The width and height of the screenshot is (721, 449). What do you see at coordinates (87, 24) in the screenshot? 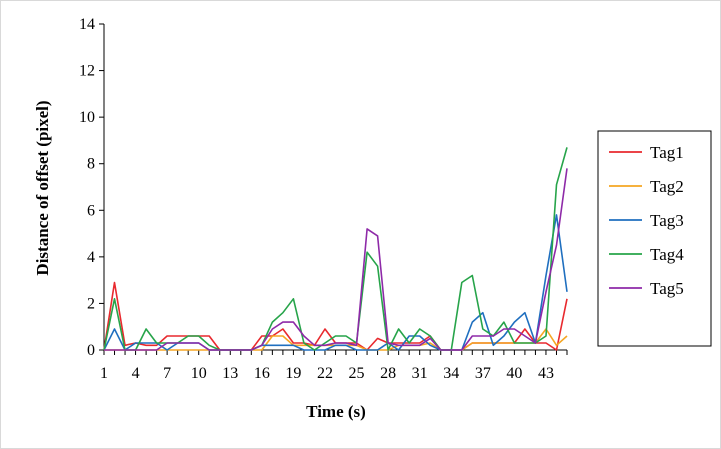
I see `y-tick-label: 14` at bounding box center [87, 24].